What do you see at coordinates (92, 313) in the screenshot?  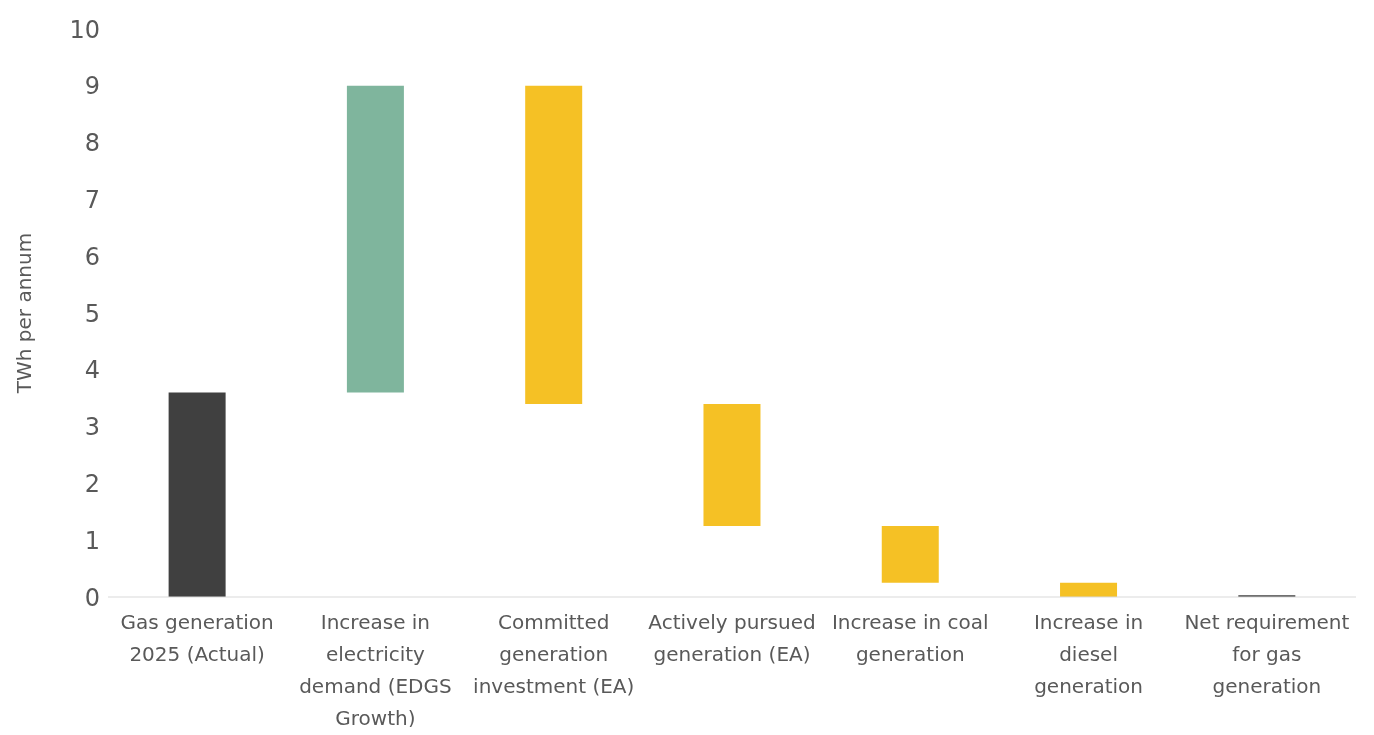 I see `y-tick-label: 5` at bounding box center [92, 313].